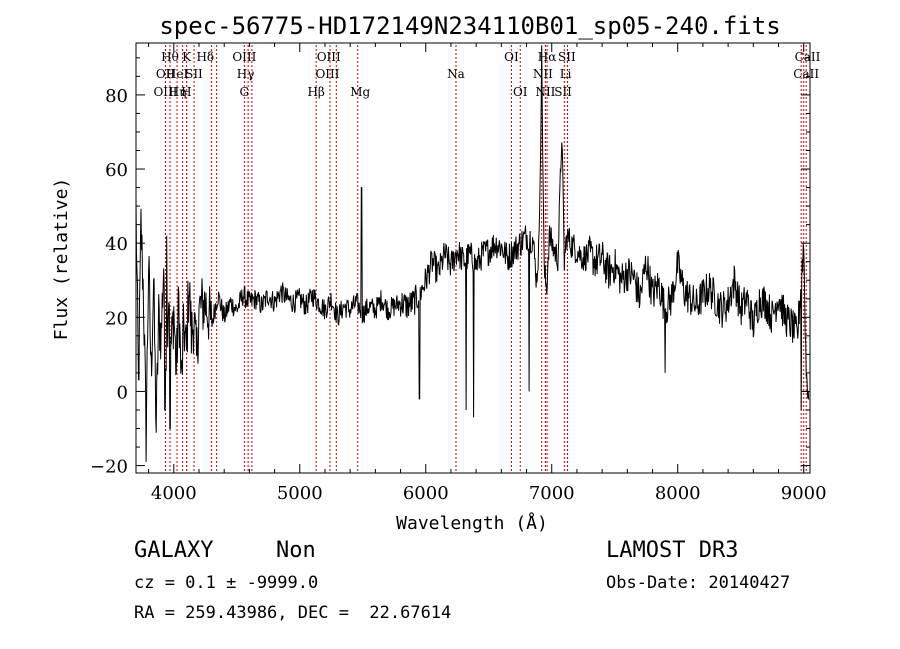  I want to click on y-tick-label-2: 20, so click(116, 318).